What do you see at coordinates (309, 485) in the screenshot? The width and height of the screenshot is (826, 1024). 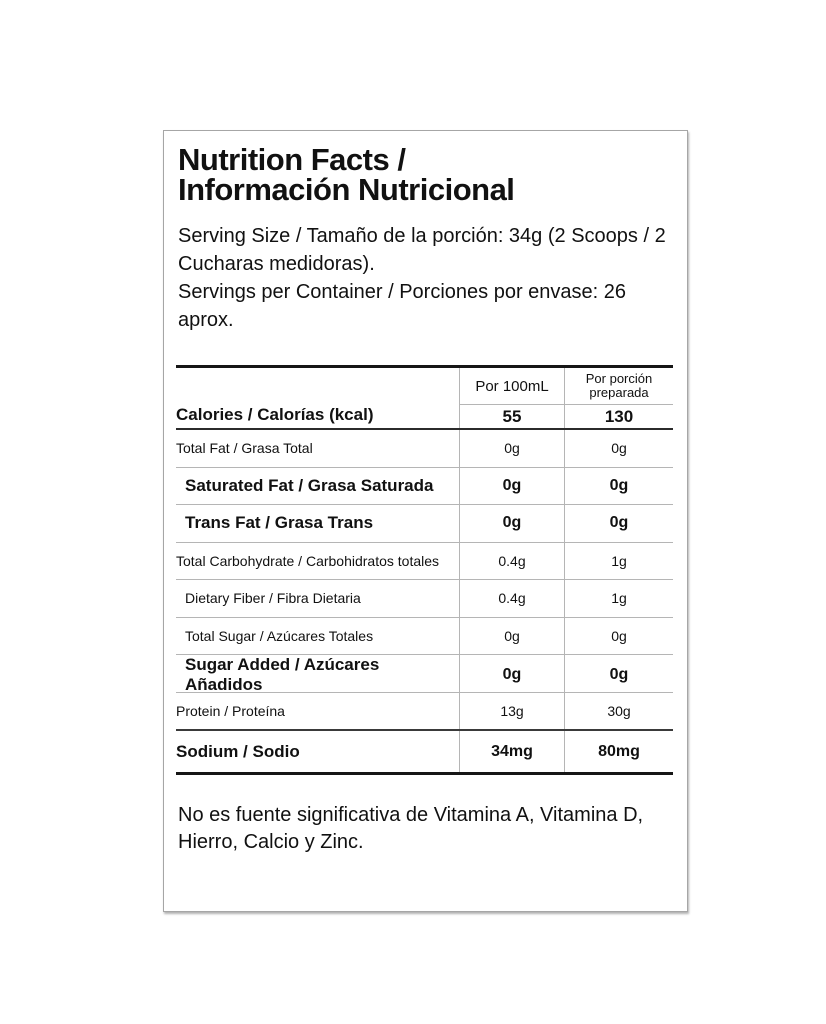 I see `nutrient-label: Saturated Fat / Grasa Saturada` at bounding box center [309, 485].